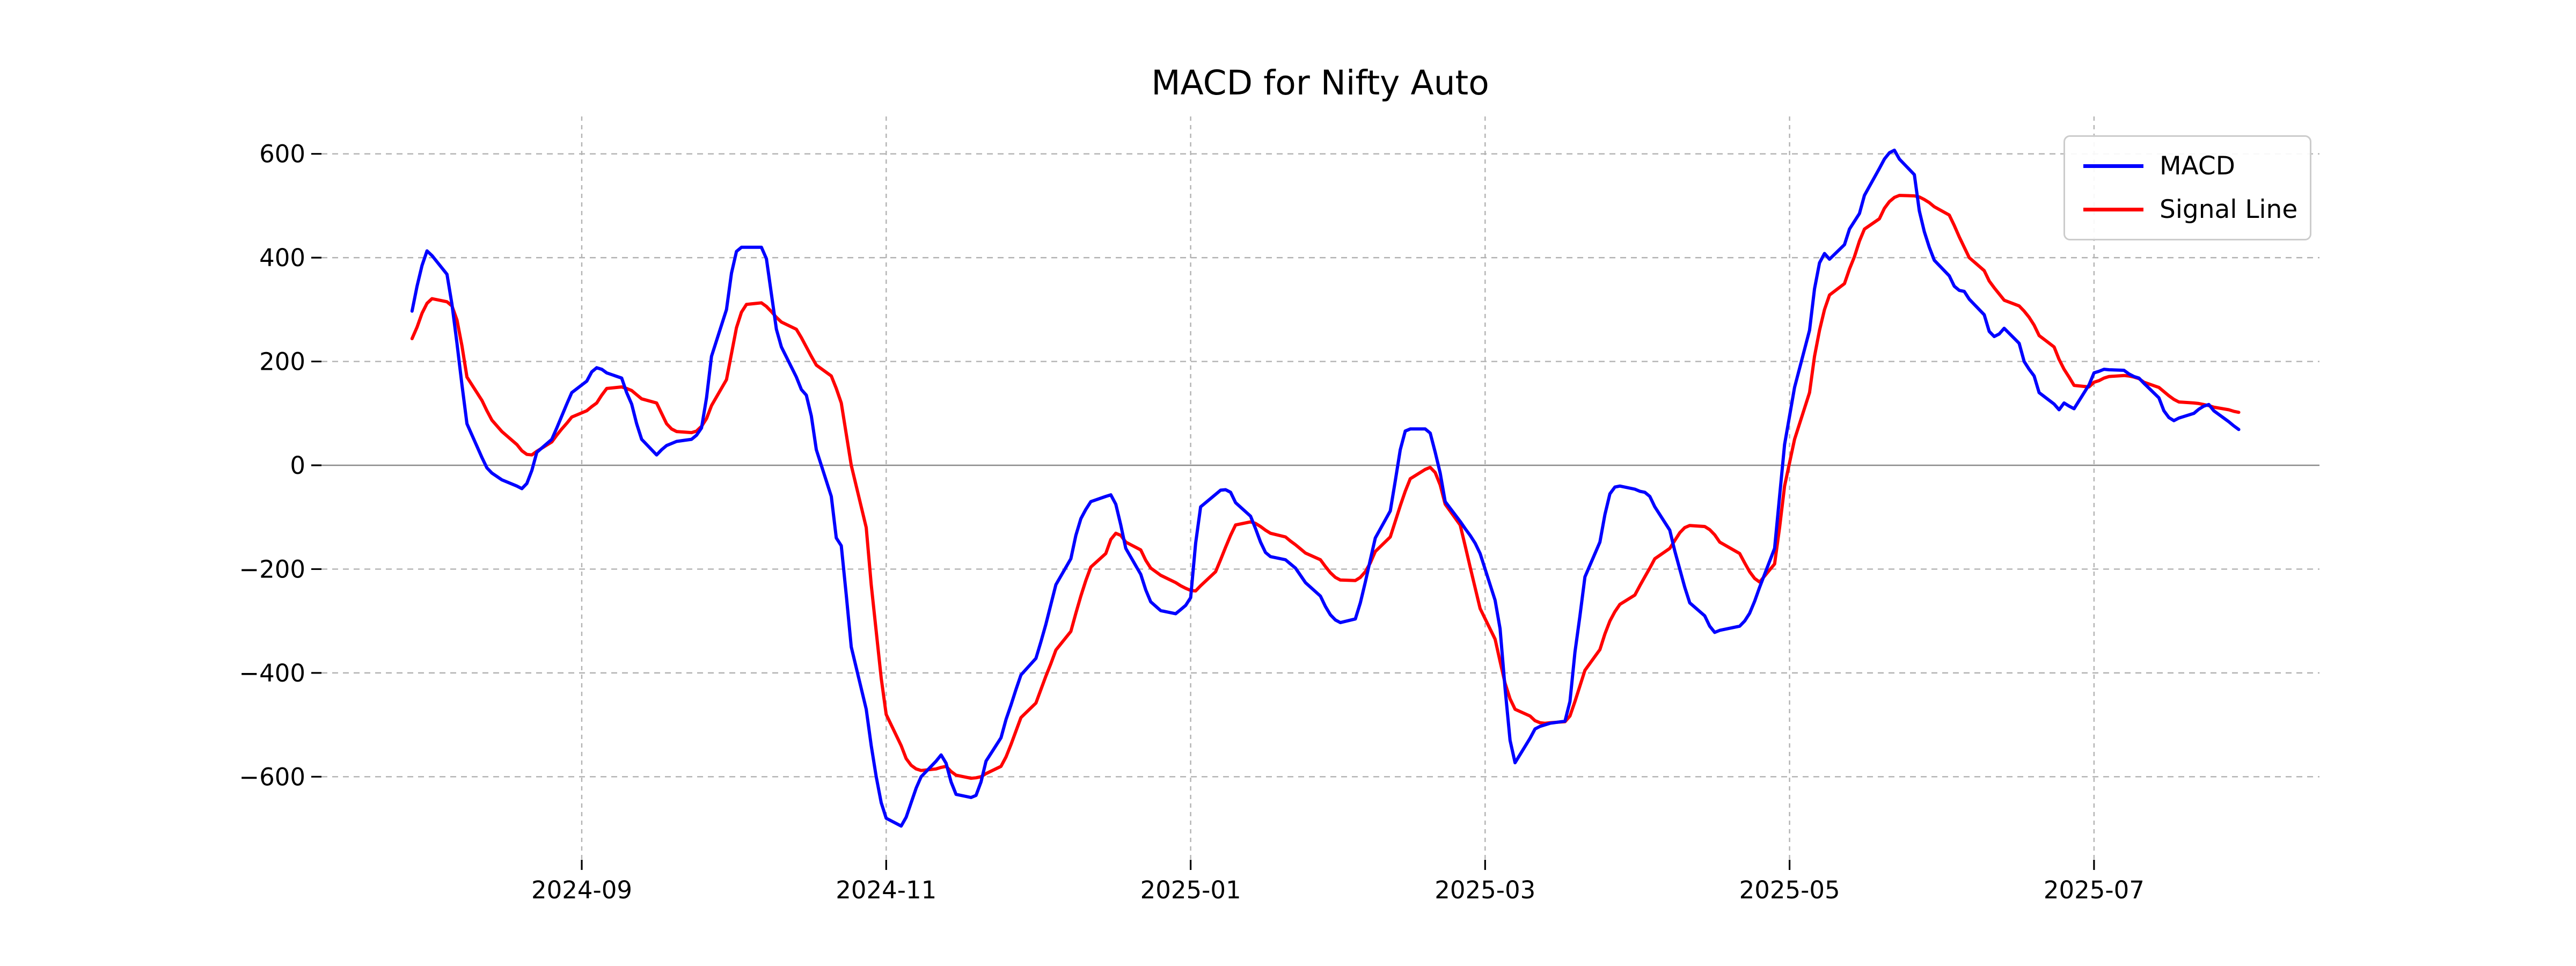 Image resolution: width=2576 pixels, height=966 pixels. I want to click on legend: MACD Signal Line, so click(2187, 187).